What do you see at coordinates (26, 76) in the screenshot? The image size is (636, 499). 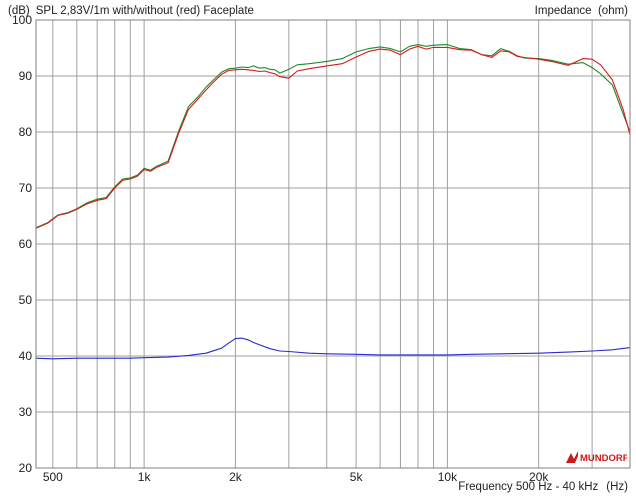 I see `y-tick-label: 90` at bounding box center [26, 76].